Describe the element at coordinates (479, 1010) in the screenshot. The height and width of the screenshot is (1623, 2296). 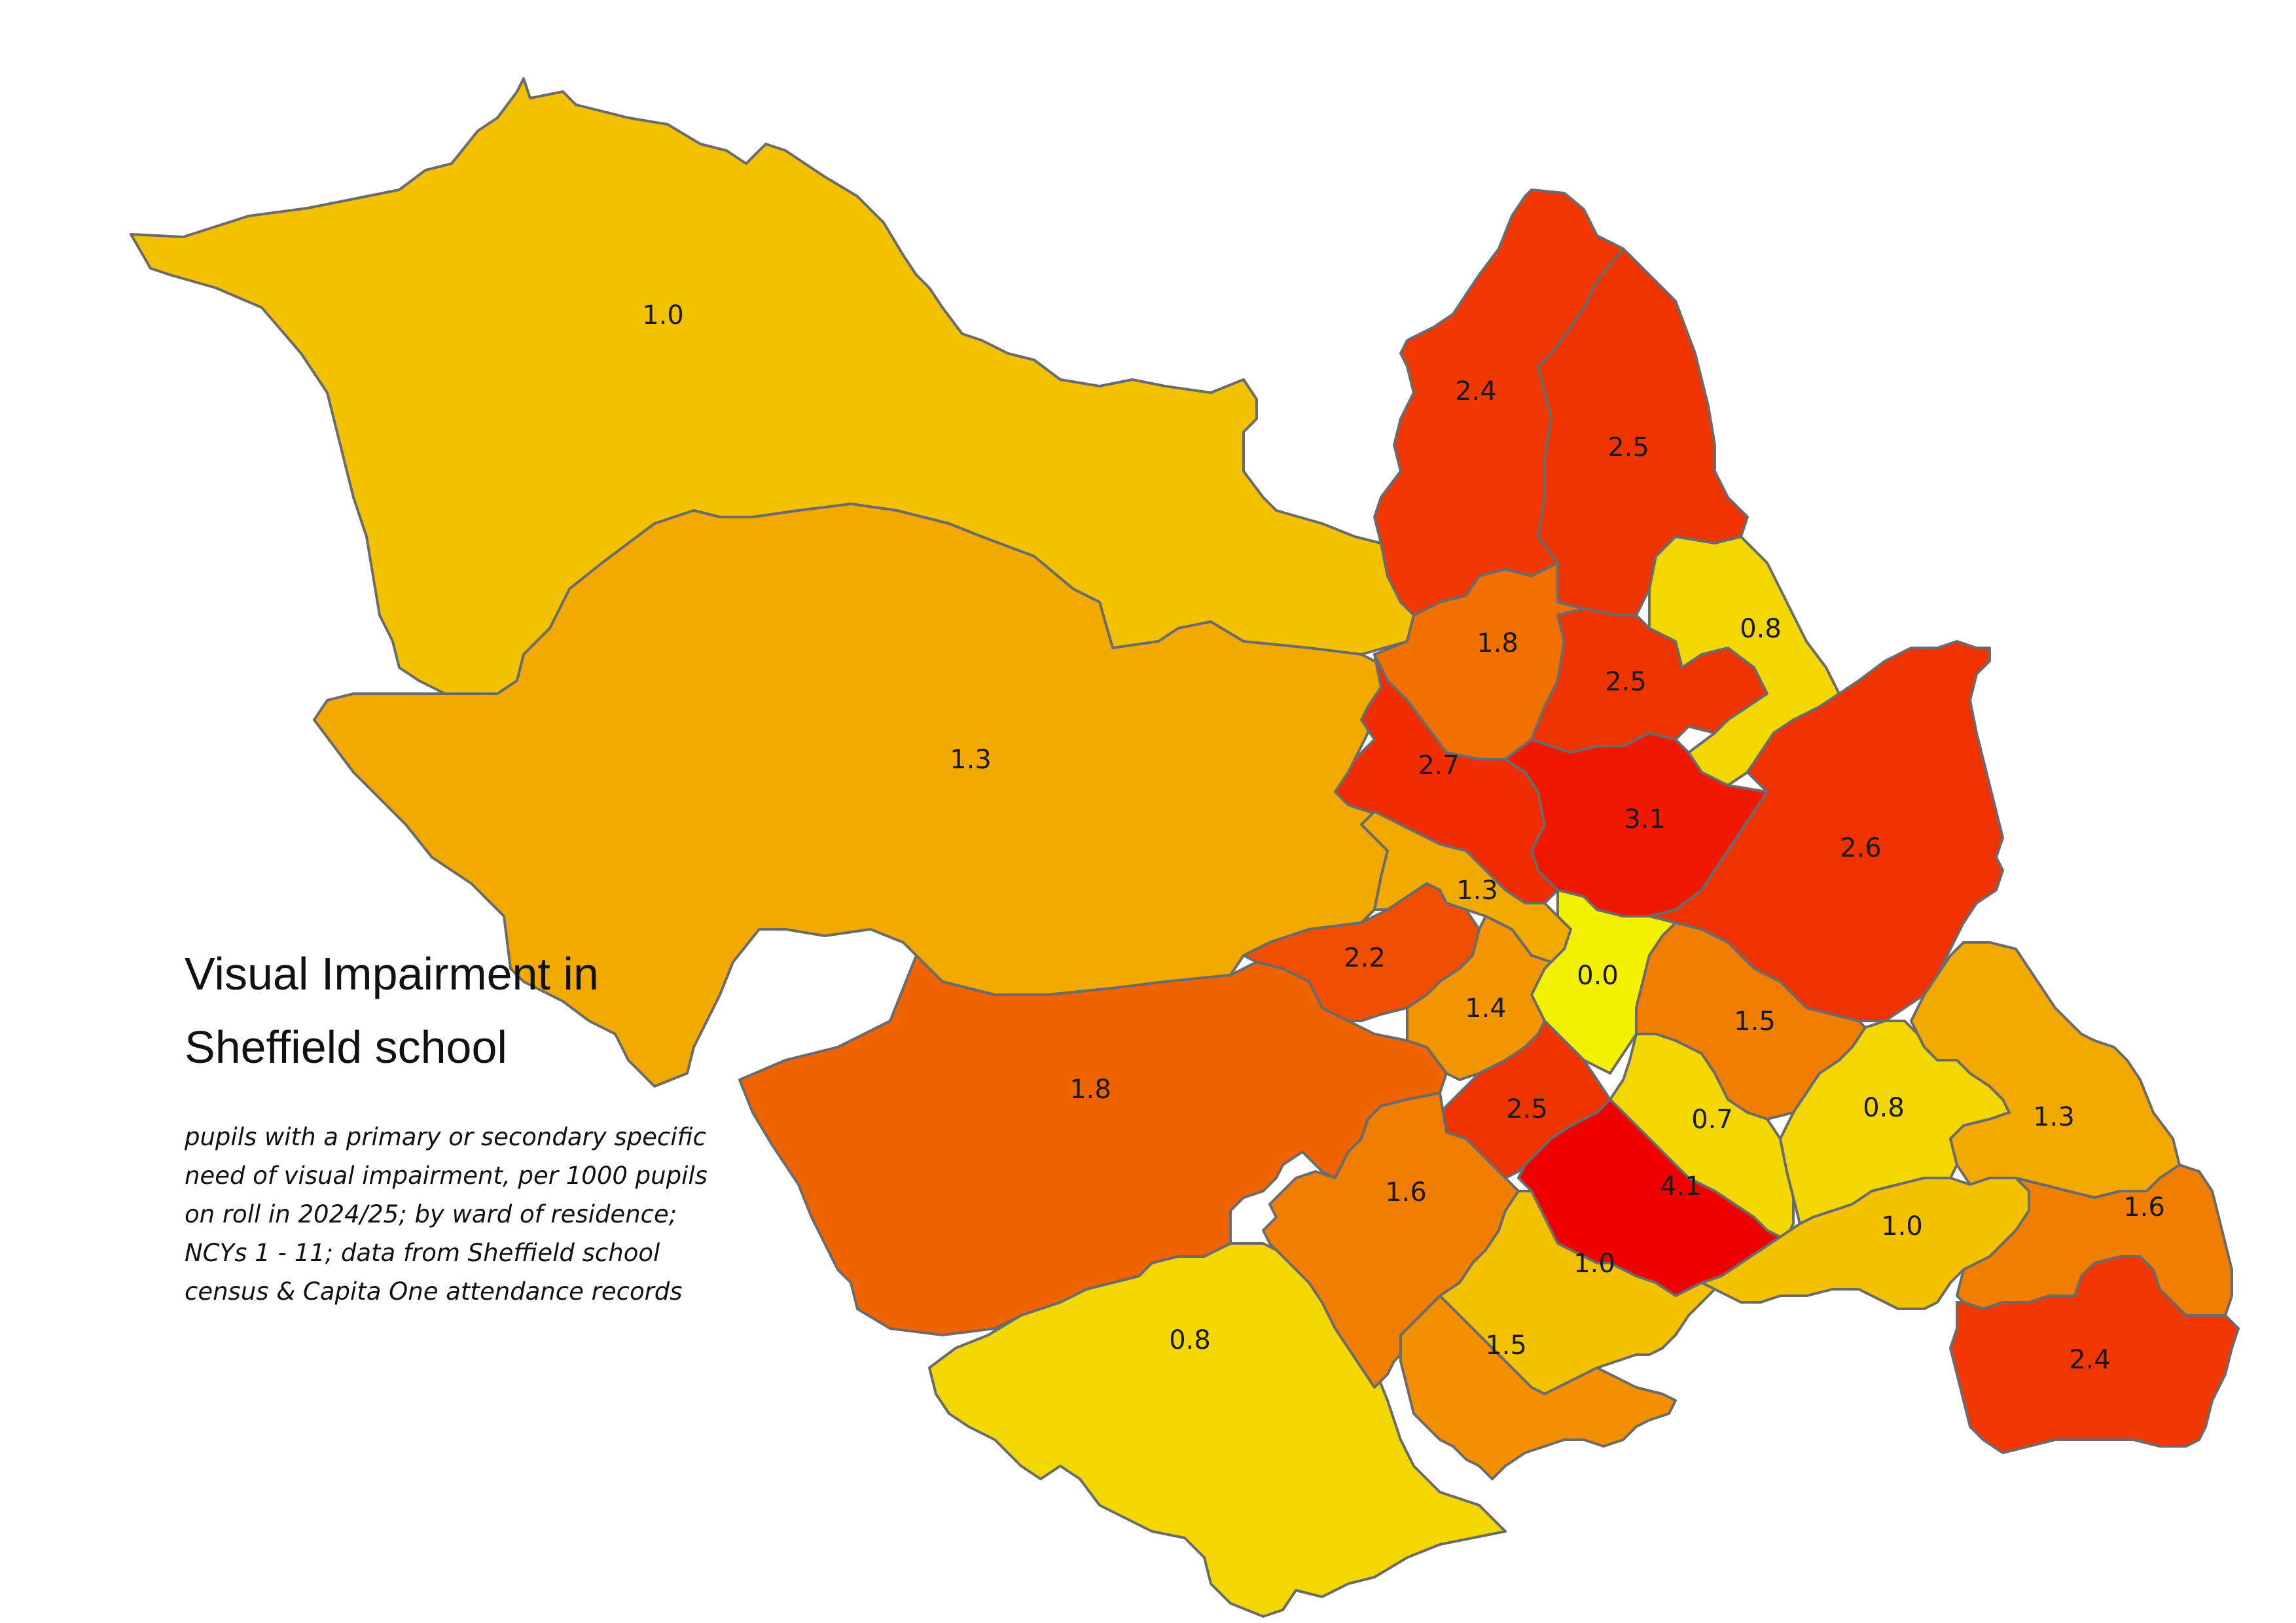
I see `map-title-block: Visual Impairment in Sheffield school` at that location.